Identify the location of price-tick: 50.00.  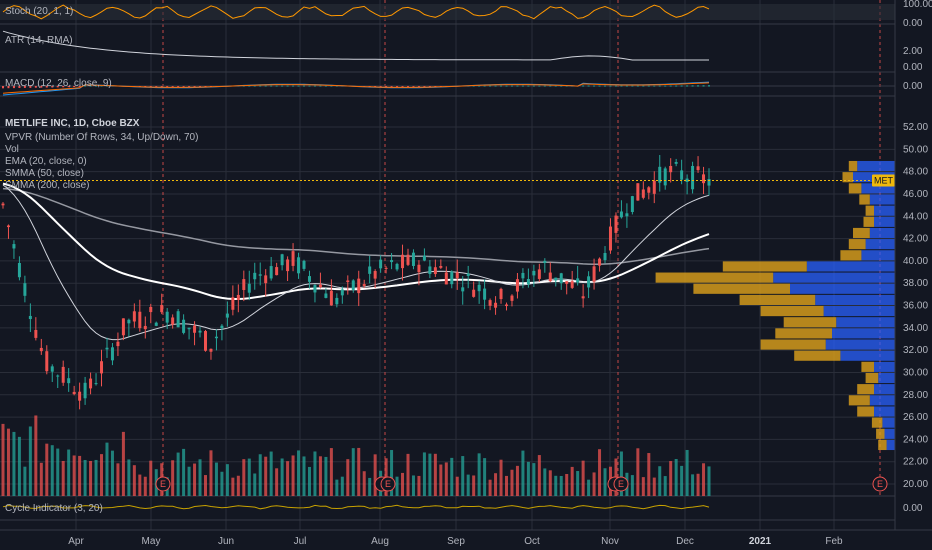
(915, 149).